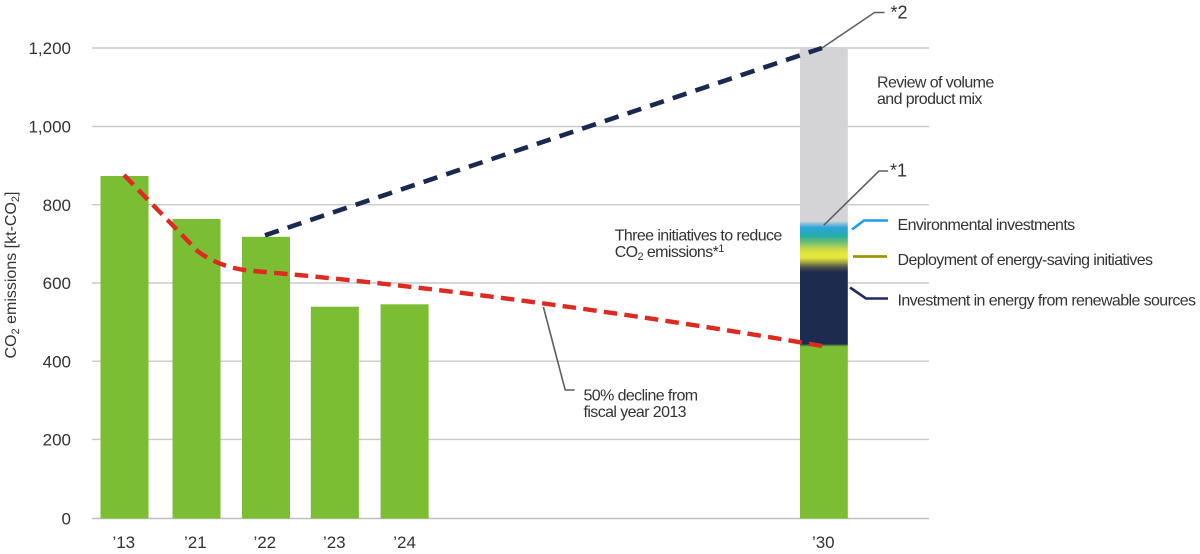 Image resolution: width=1200 pixels, height=554 pixels. What do you see at coordinates (987, 225) in the screenshot?
I see `svg-text: Environmental investments` at bounding box center [987, 225].